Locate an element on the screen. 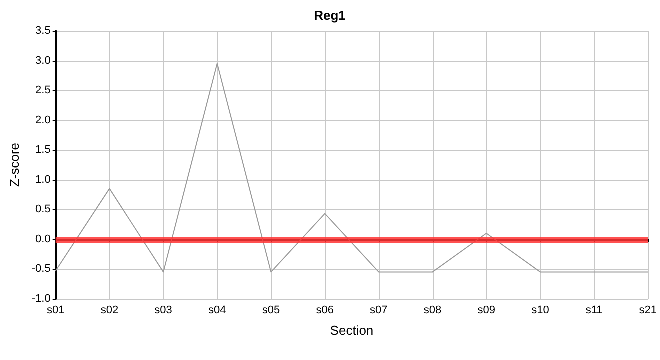 The image size is (660, 360). y-tick-label: -1.0 is located at coordinates (41, 299).